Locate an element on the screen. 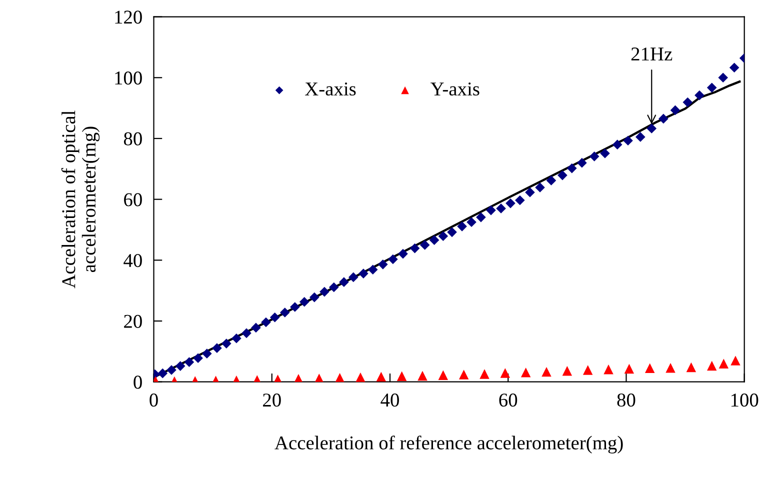  x-tick-label: 60 is located at coordinates (508, 400).